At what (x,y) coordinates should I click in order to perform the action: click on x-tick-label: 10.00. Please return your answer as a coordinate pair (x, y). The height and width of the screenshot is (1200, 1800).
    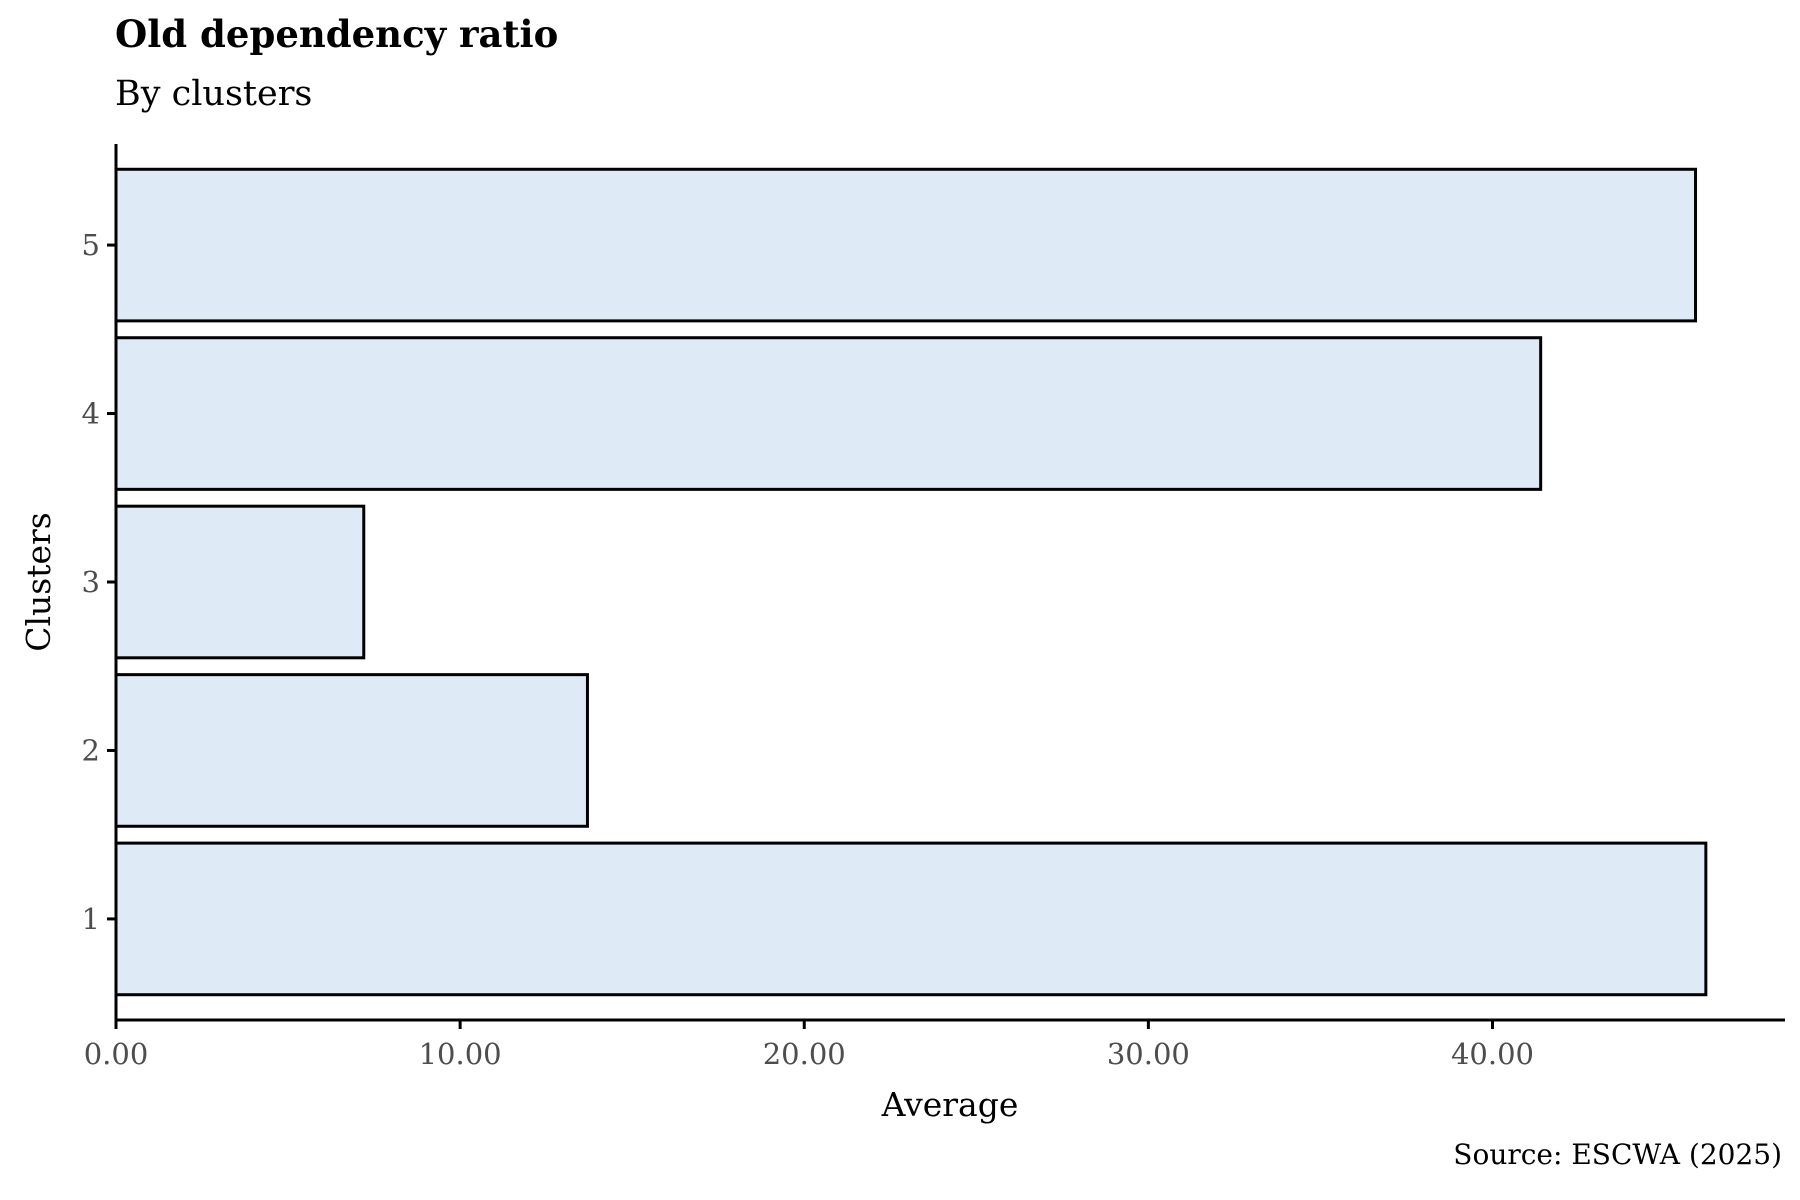
    Looking at the image, I should click on (460, 1054).